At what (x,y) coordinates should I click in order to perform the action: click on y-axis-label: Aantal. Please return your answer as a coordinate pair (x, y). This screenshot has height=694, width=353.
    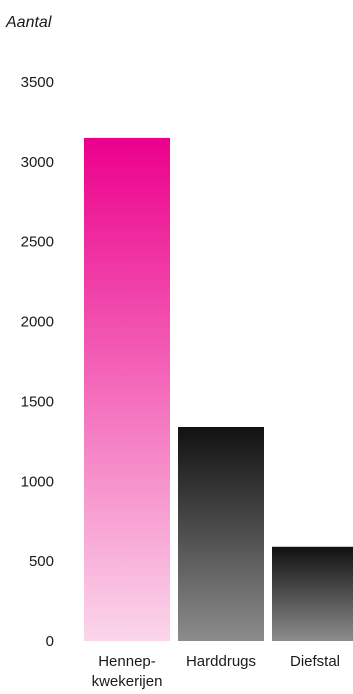
    Looking at the image, I should click on (28, 22).